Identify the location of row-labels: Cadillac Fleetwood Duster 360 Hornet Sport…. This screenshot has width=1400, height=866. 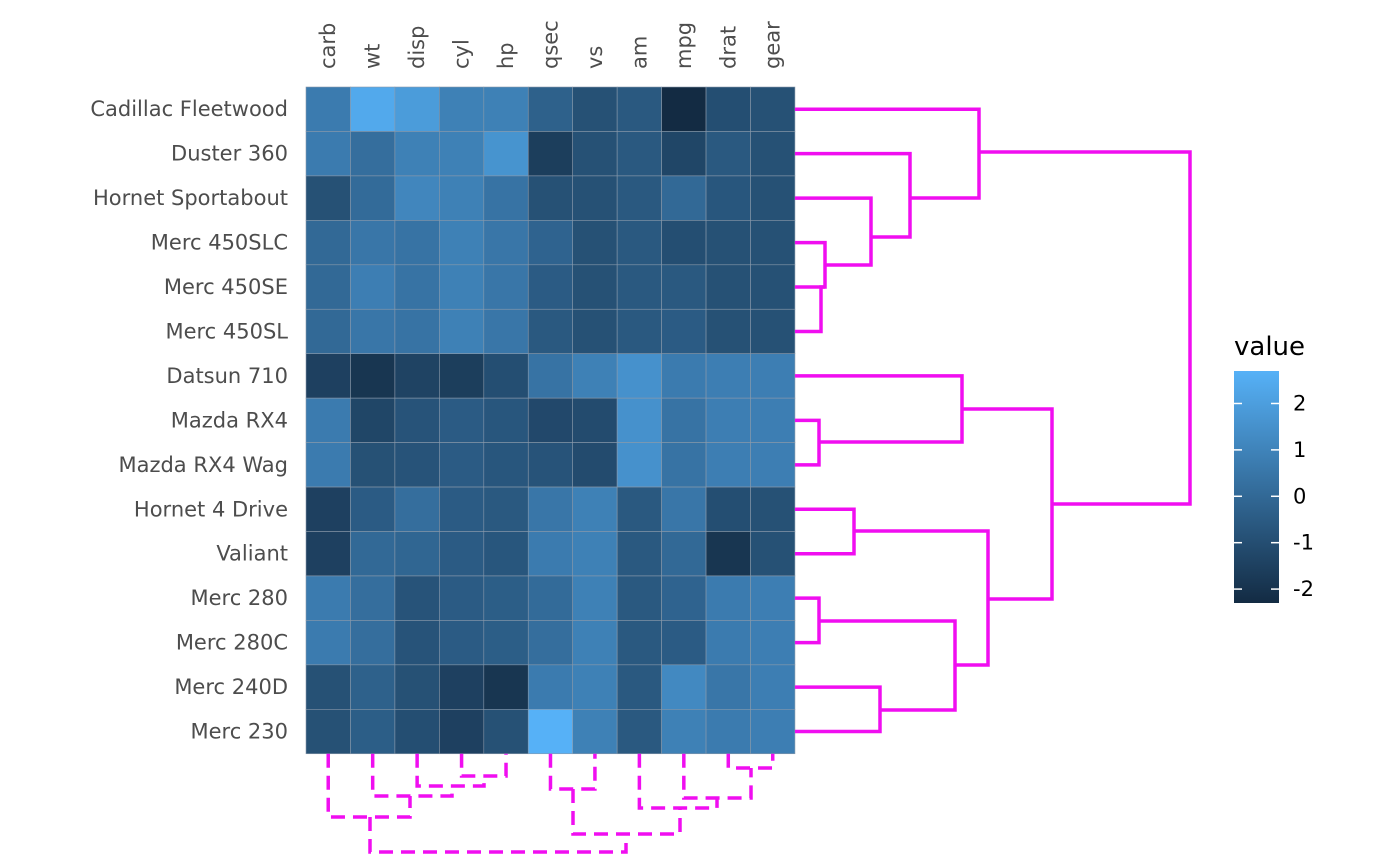
(189, 420).